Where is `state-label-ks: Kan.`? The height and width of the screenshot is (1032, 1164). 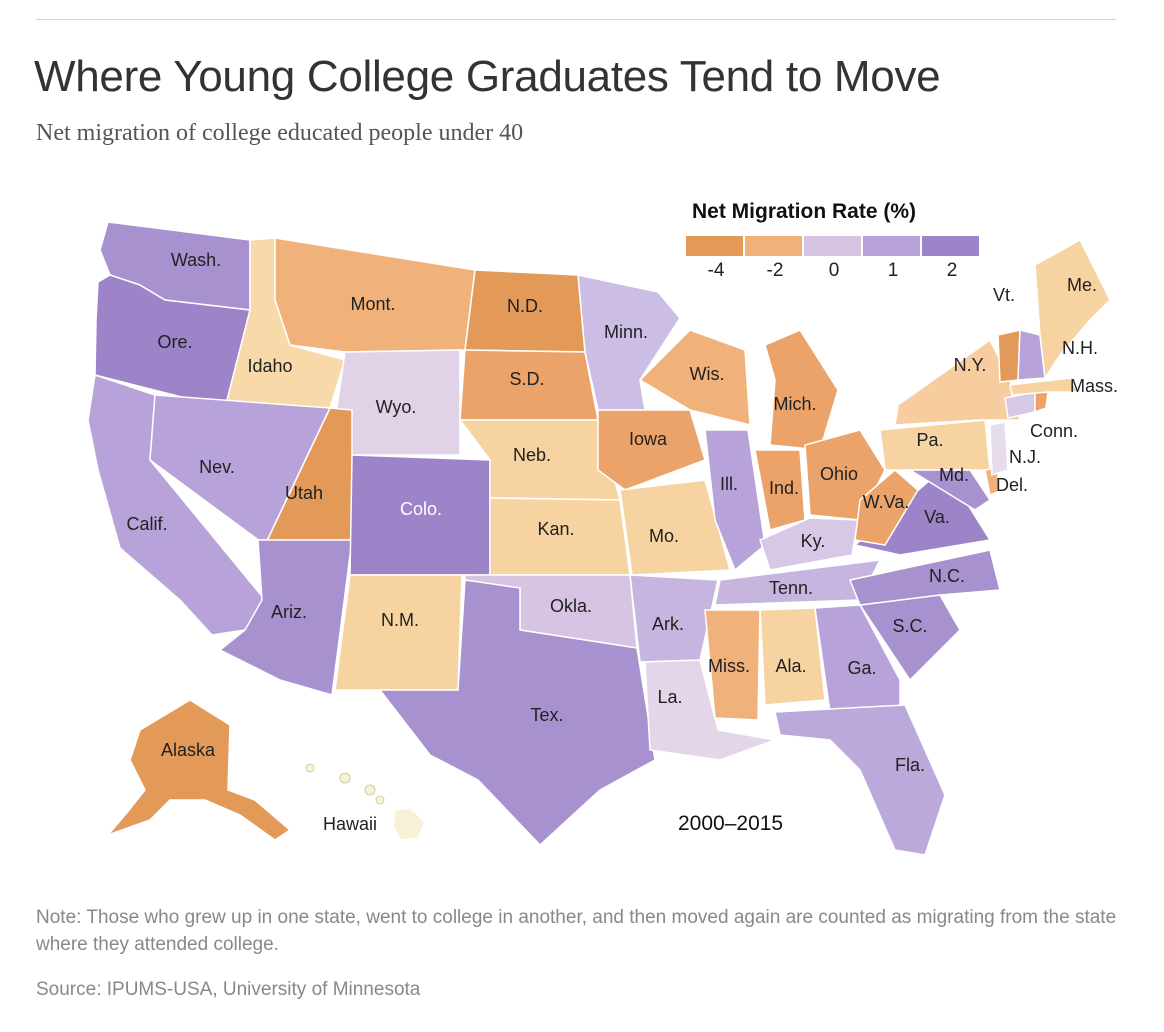 state-label-ks: Kan. is located at coordinates (555, 529).